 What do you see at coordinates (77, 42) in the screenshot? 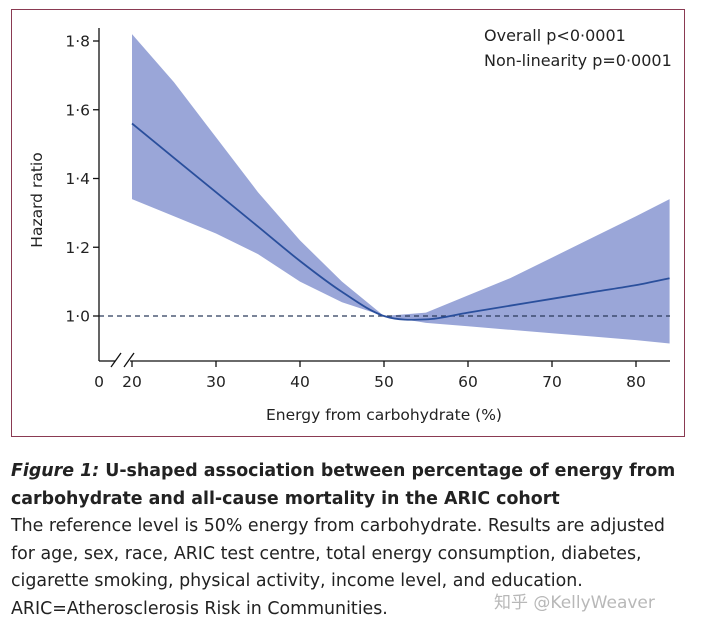
I see `y-tick-label: 1·8` at bounding box center [77, 42].